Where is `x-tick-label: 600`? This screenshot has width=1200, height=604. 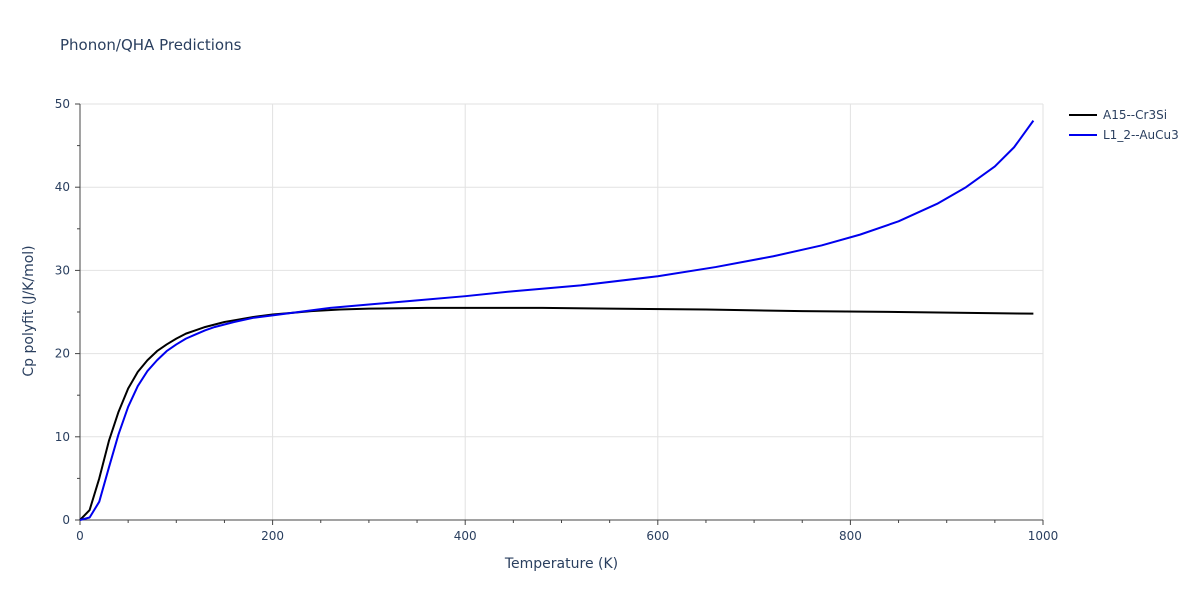 x-tick-label: 600 is located at coordinates (657, 536).